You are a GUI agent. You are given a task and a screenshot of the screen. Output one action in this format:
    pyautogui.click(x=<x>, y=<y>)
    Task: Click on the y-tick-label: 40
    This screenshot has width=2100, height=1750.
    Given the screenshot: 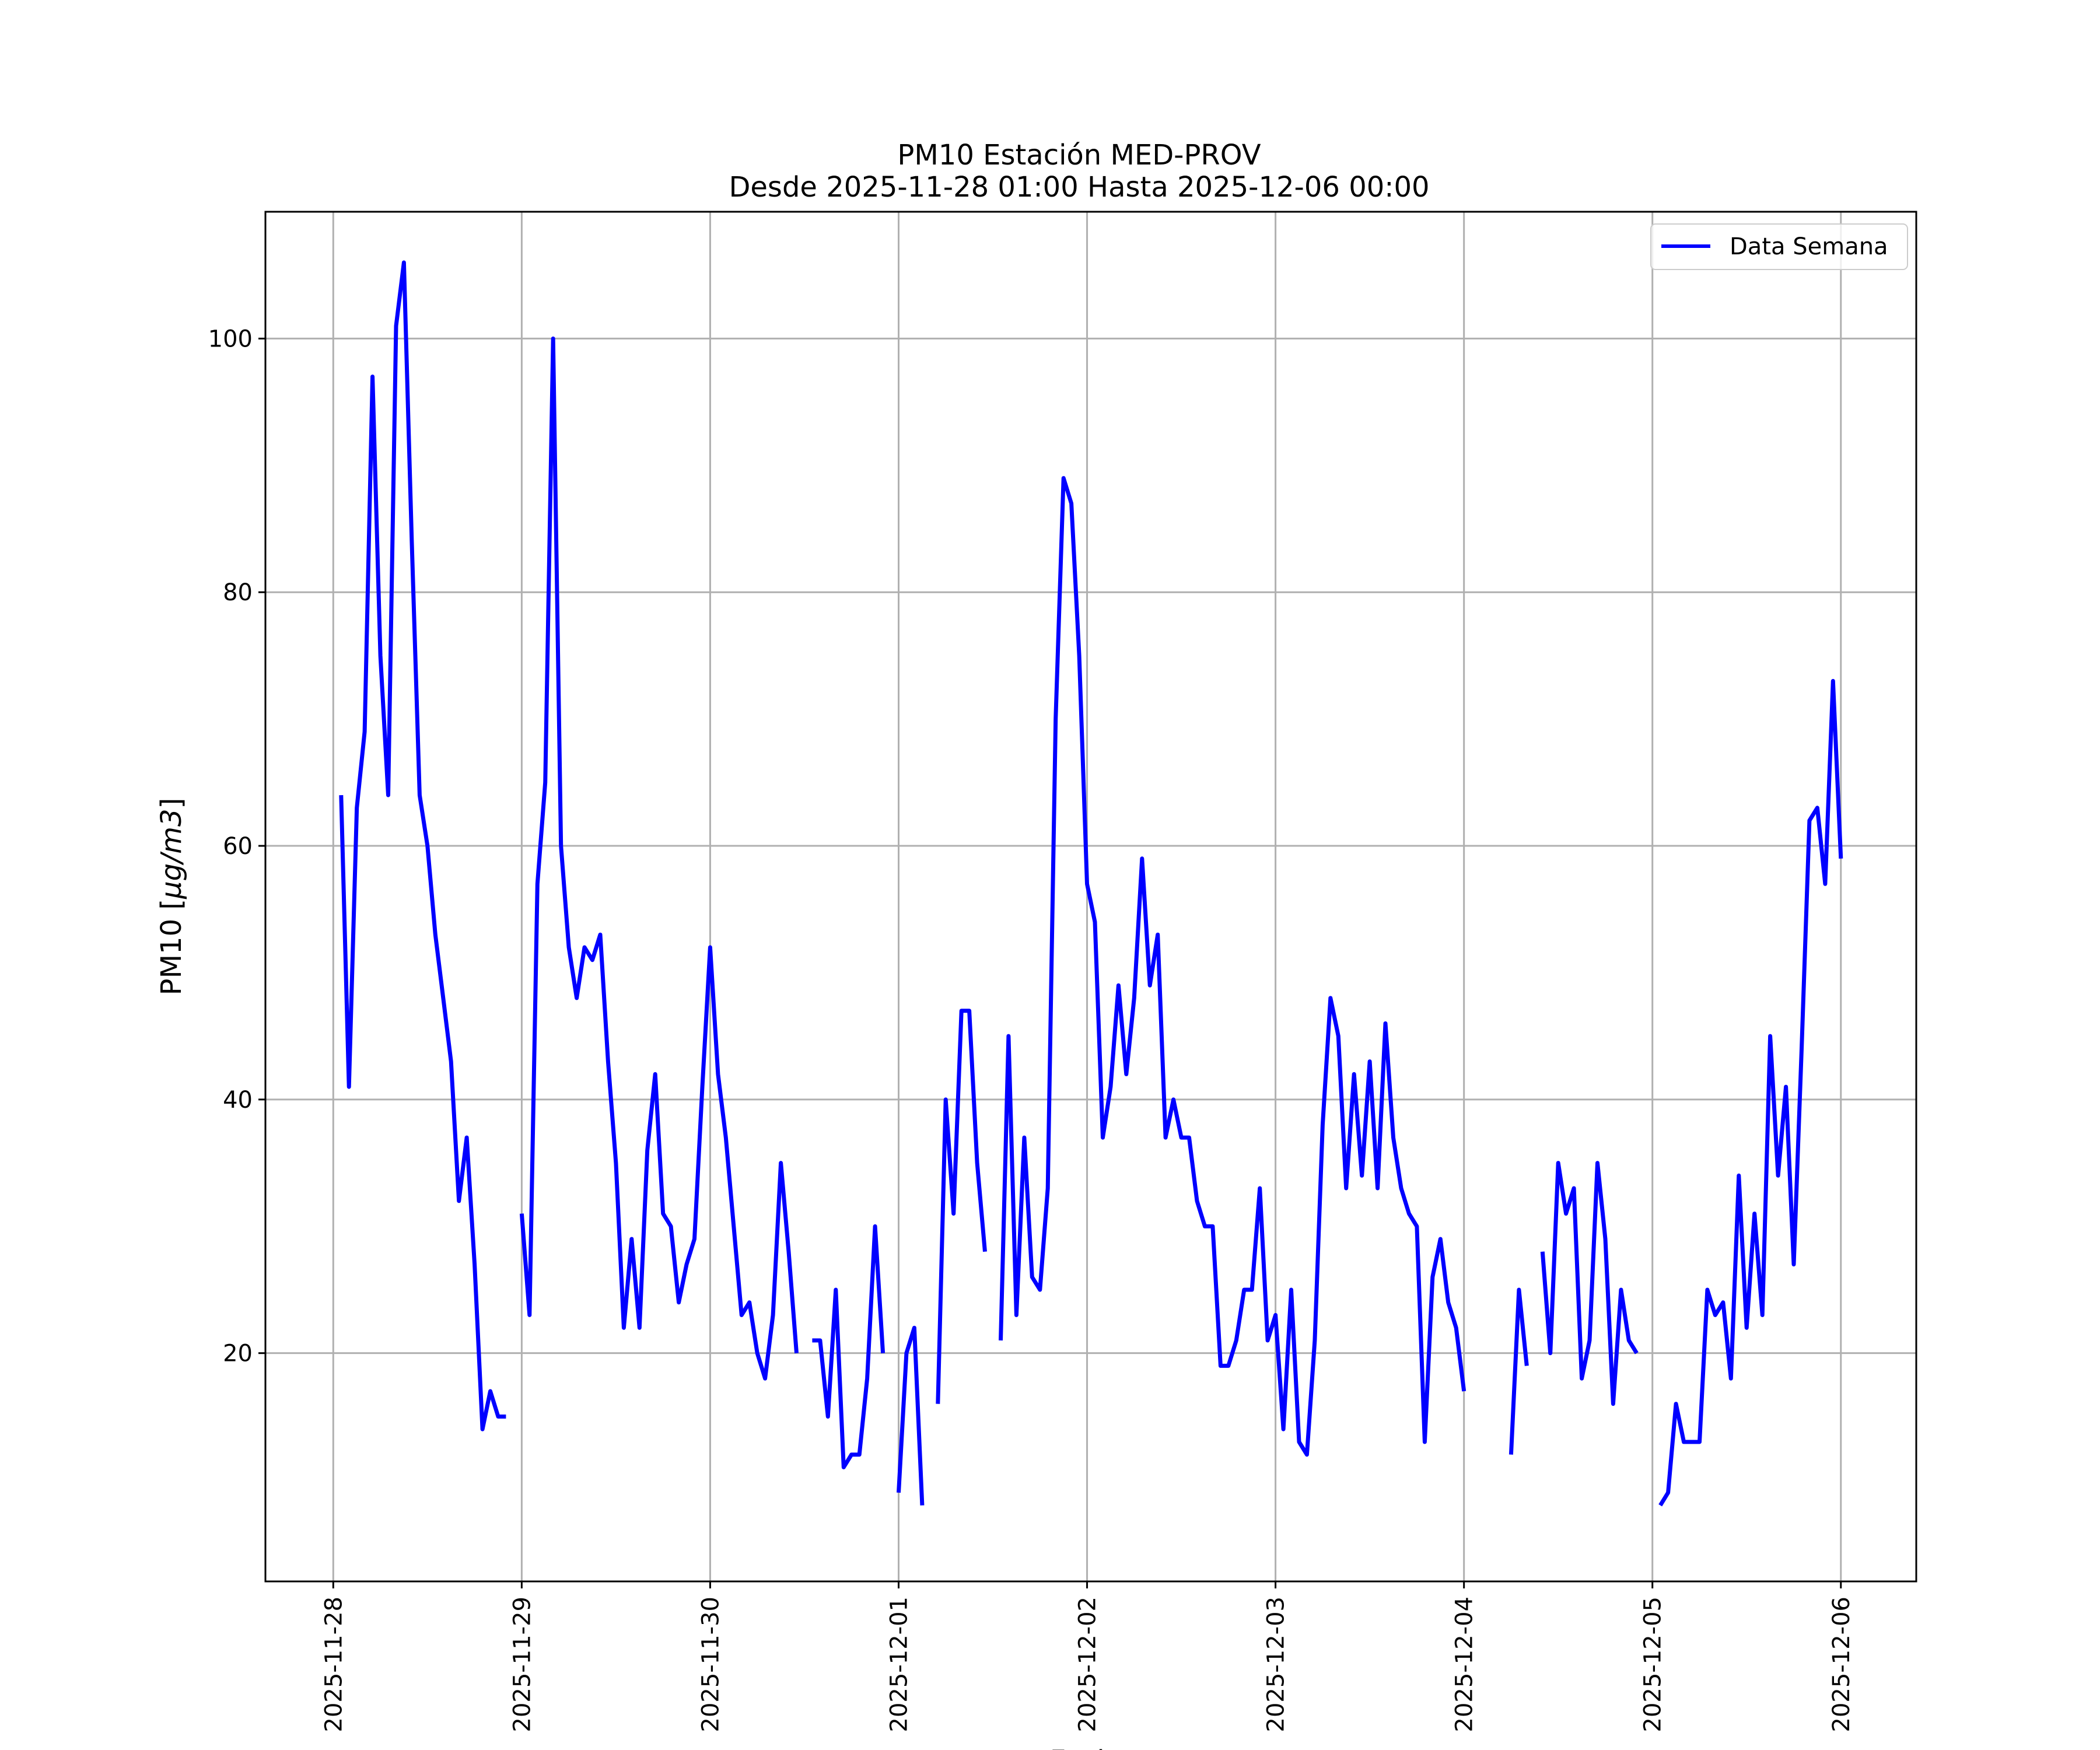 What is the action you would take?
    pyautogui.click(x=238, y=1100)
    